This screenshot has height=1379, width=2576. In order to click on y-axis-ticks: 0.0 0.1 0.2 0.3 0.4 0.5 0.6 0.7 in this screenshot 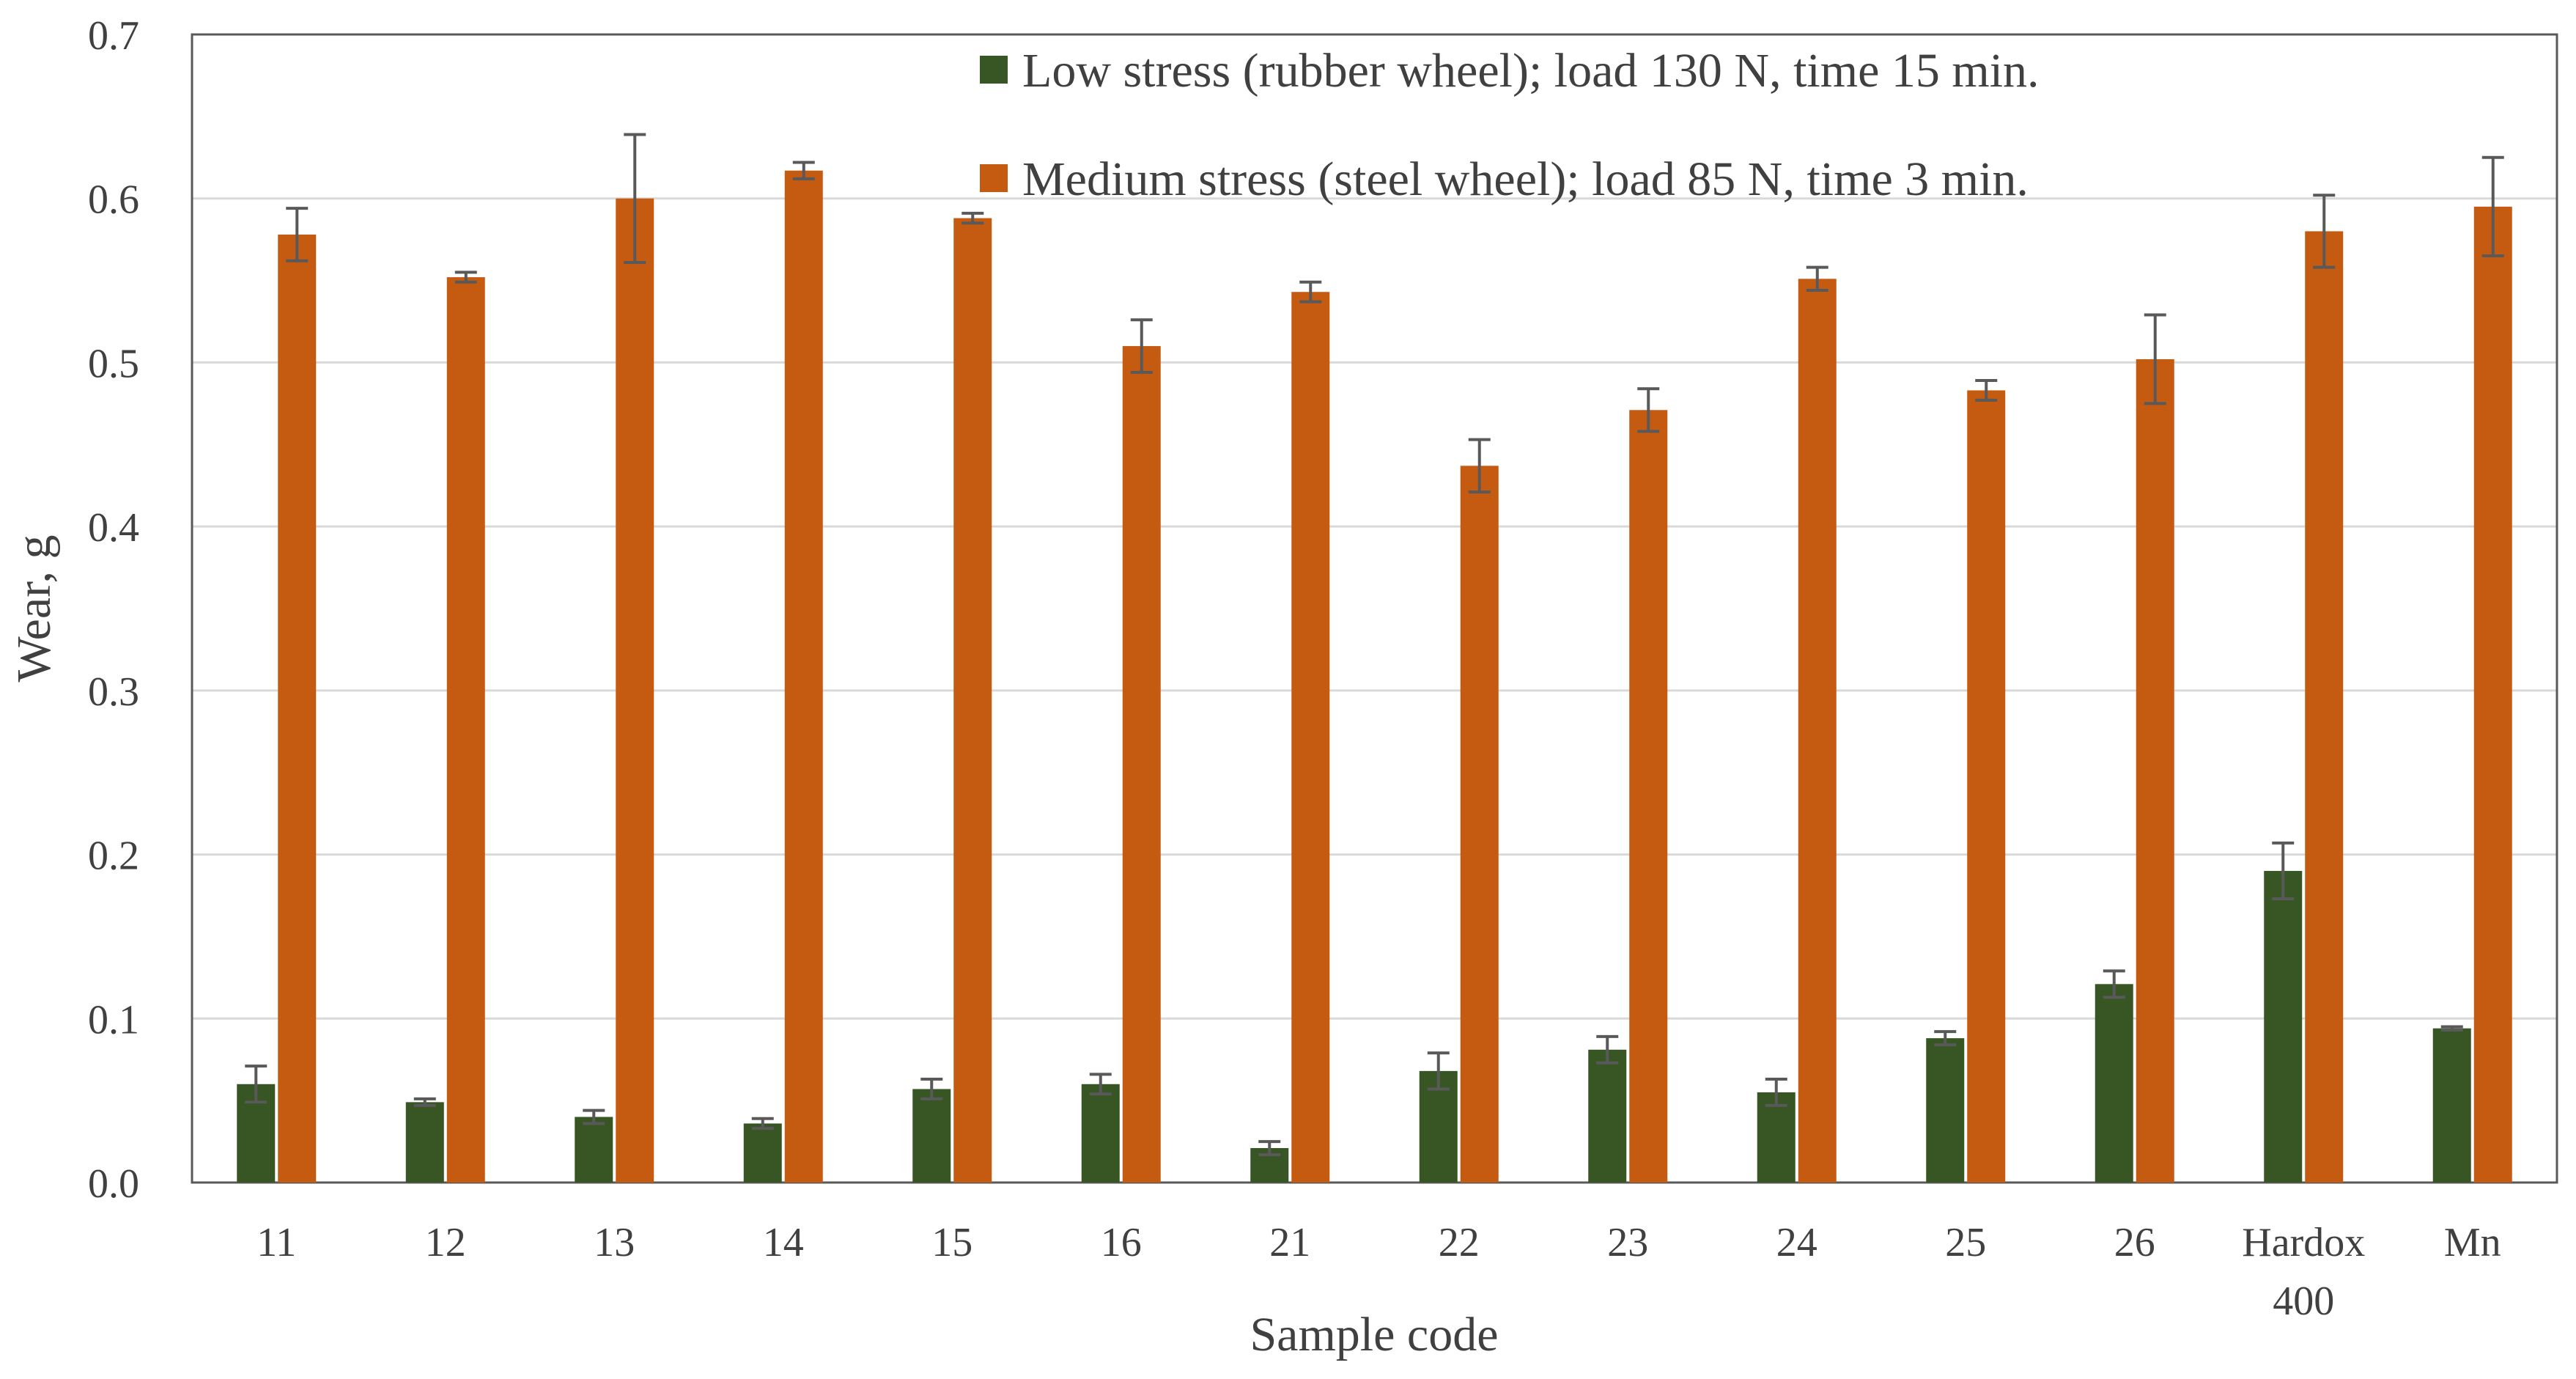, I will do `click(113, 610)`.